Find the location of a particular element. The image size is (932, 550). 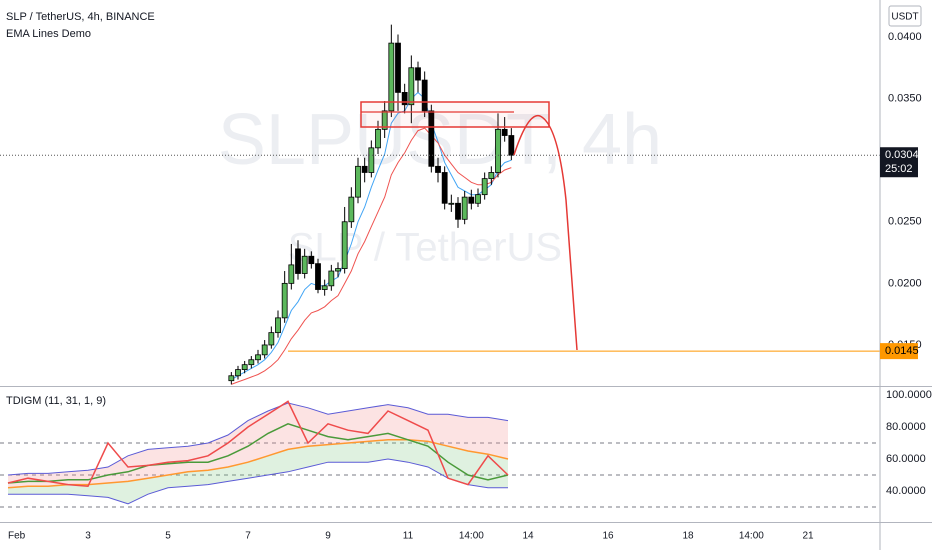

x-tick-label: 9 is located at coordinates (328, 536).